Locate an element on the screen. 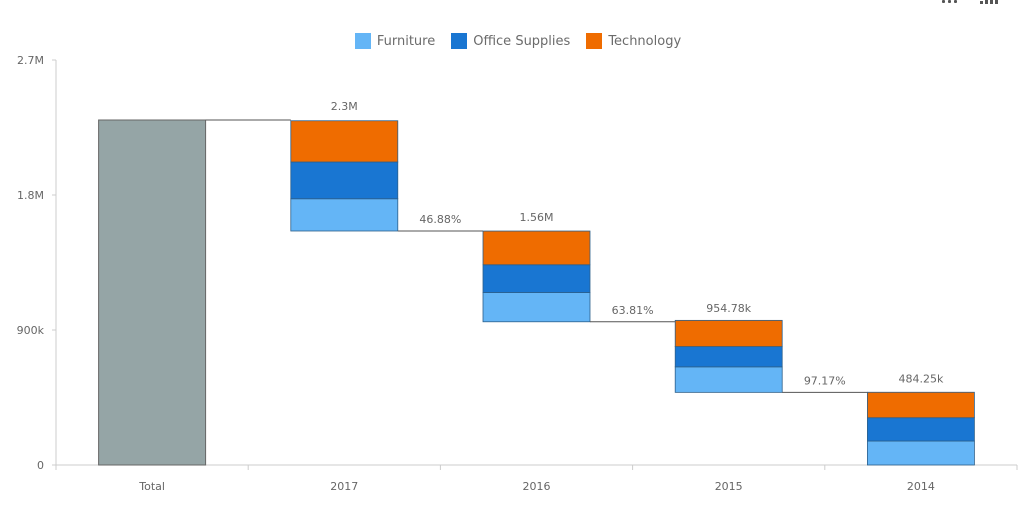 Image resolution: width=1036 pixels, height=518 pixels. bar-technology-2016 is located at coordinates (536, 248).